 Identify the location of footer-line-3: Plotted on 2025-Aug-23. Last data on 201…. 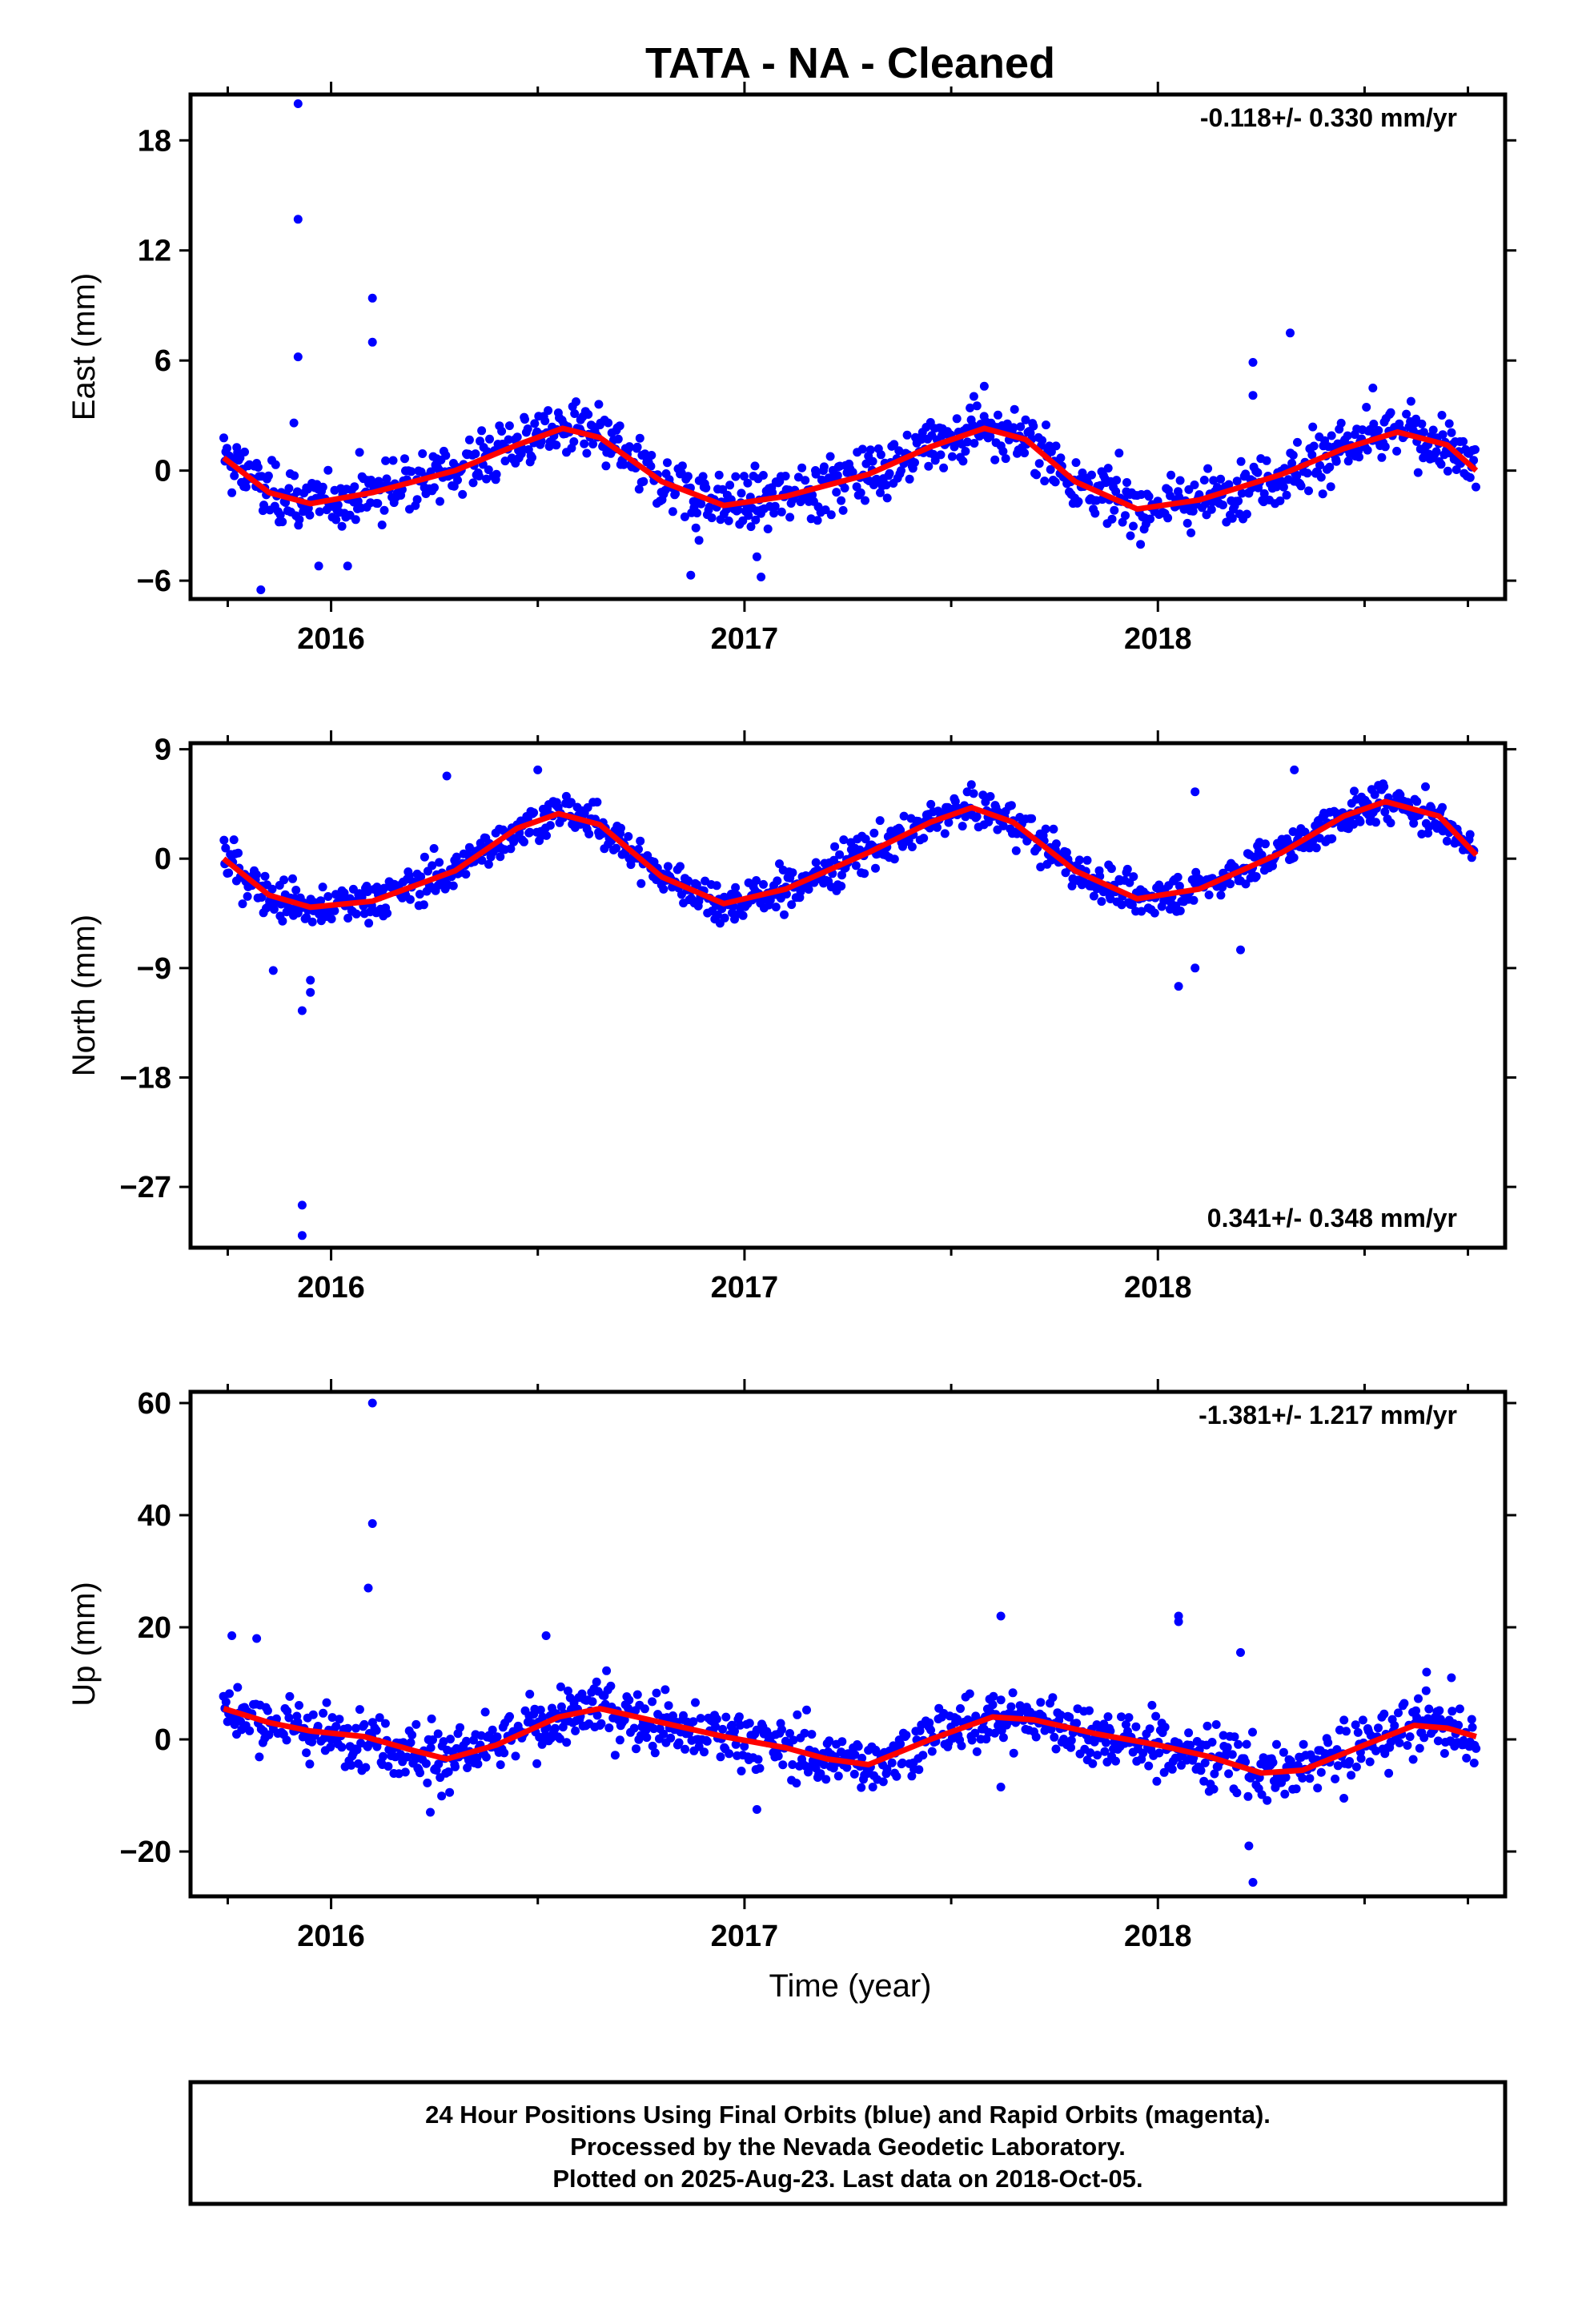
(847, 2179).